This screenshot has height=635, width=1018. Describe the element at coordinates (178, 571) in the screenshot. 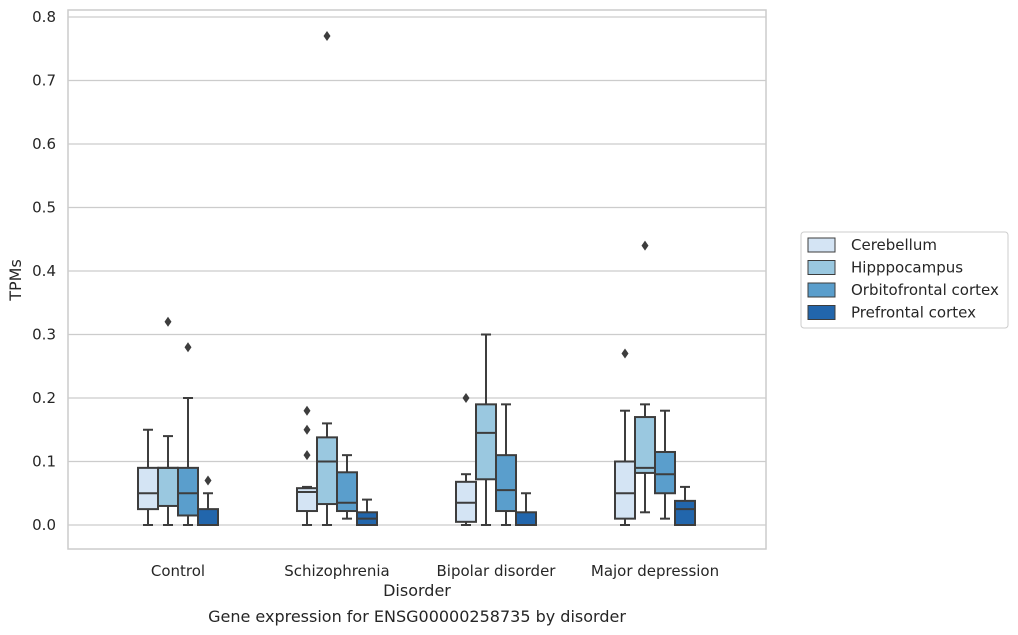

I see `x-tick-label: Control` at that location.